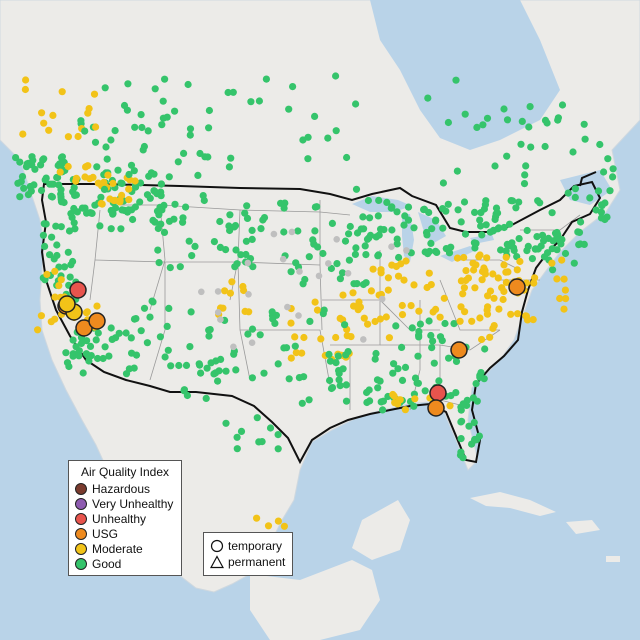 The image size is (640, 640). I want to click on legend-item-moderate: Moderate, so click(109, 549).